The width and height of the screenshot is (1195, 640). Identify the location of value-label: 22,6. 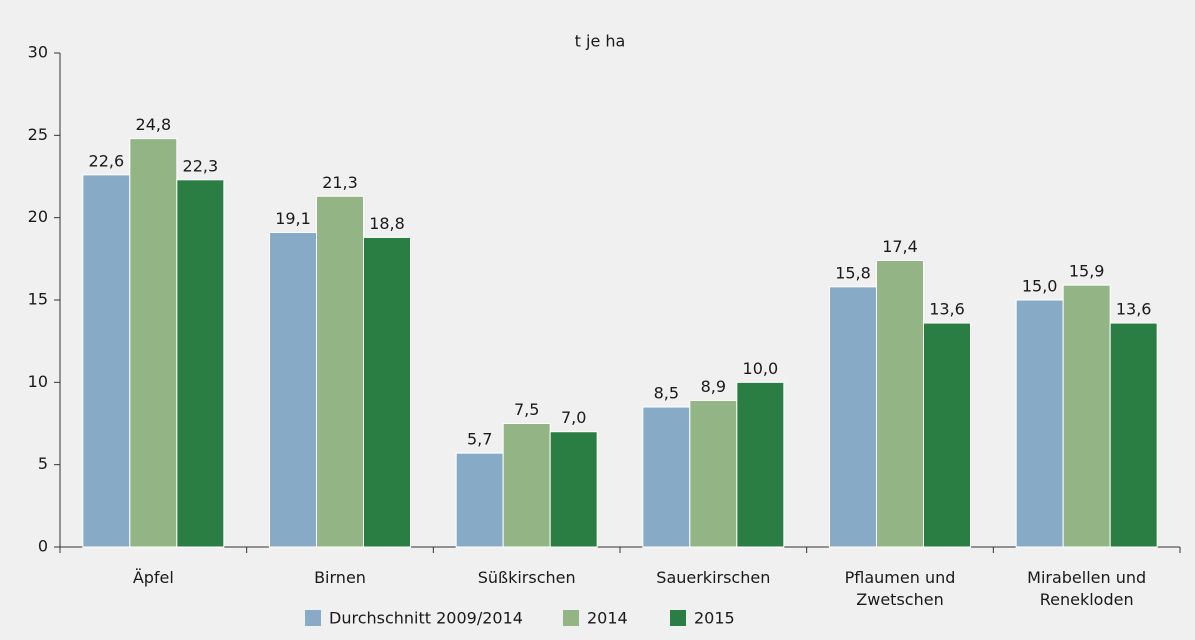
(107, 160).